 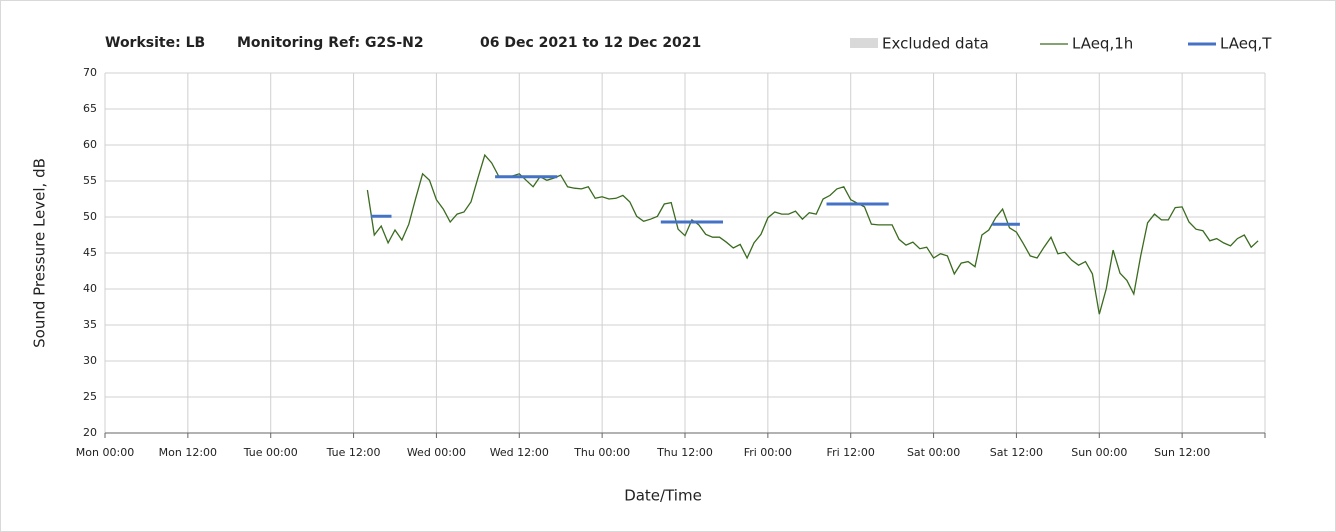 I want to click on legend-label: Excluded data, so click(x=935, y=44).